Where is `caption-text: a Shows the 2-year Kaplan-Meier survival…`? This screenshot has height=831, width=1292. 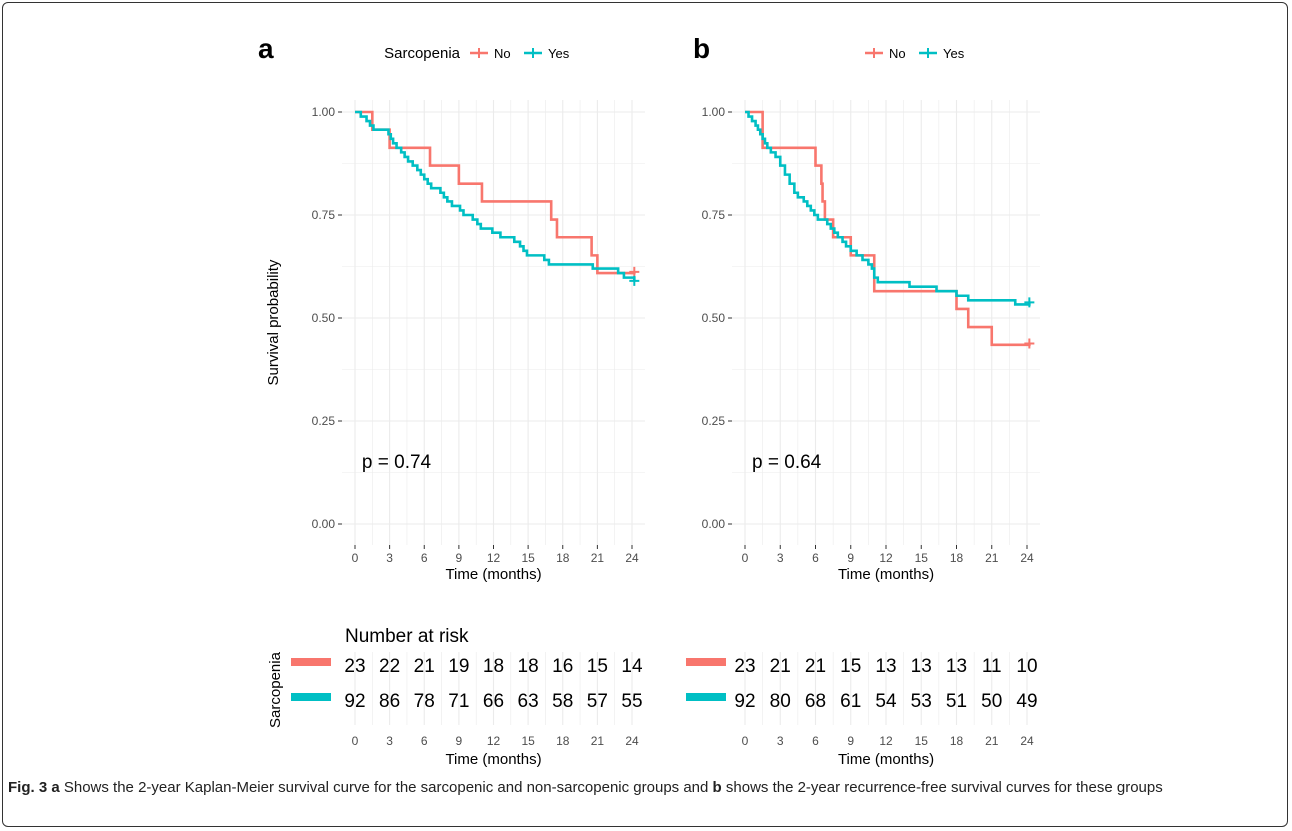
caption-text: a Shows the 2-year Kaplan-Meier survival… is located at coordinates (606, 787).